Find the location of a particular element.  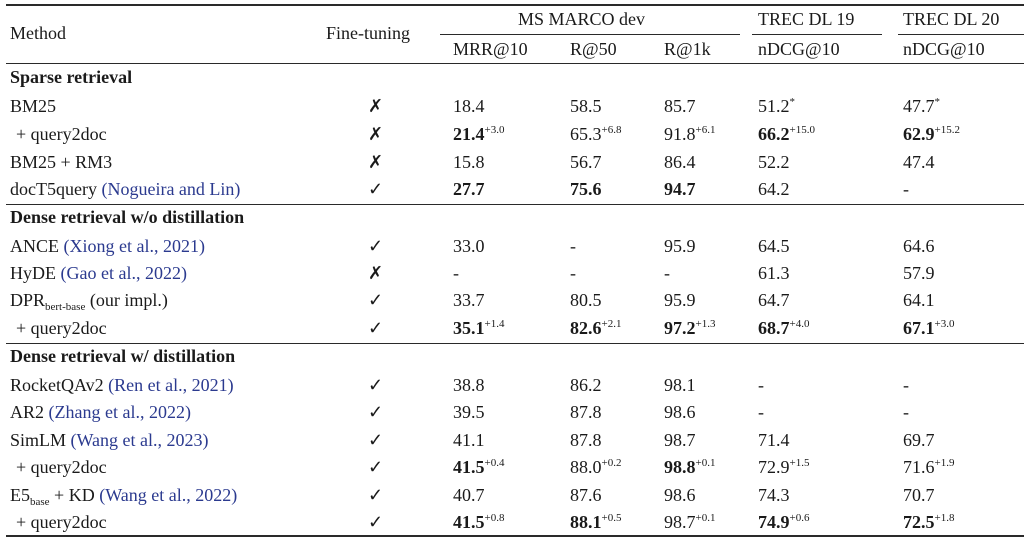

row-doct5-method: docT5query (Nogueira and Lin) is located at coordinates (125, 189).